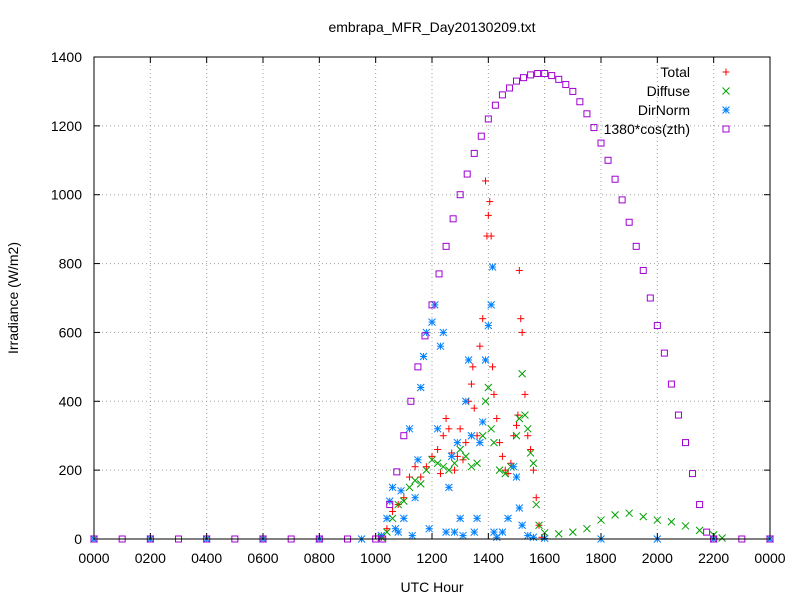  Describe the element at coordinates (206, 558) in the screenshot. I see `x-tick-label: 0400` at that location.